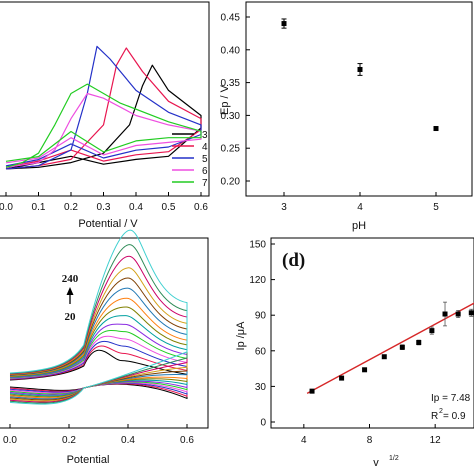  Describe the element at coordinates (262, 334) in the screenshot. I see `ip-v-y-ticks: 150 120 90 60 30 0` at that location.